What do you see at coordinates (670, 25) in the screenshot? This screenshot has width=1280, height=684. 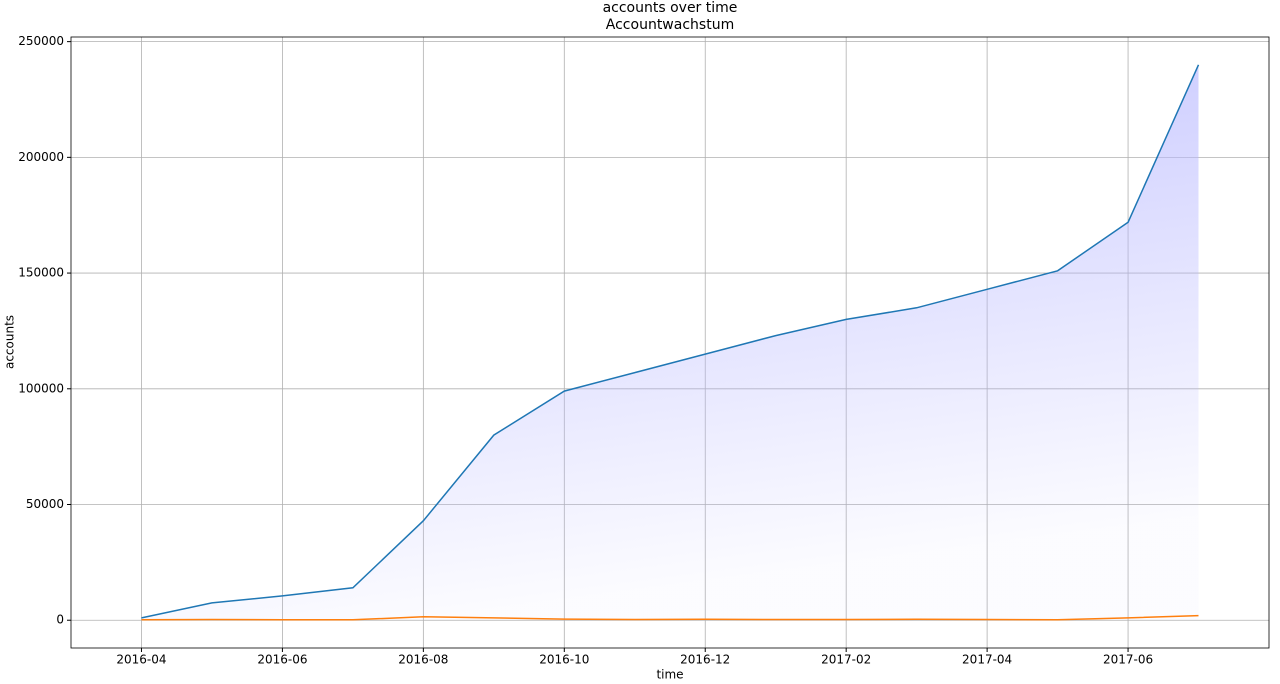 I see `chart-subtitle: Accountwachstum` at bounding box center [670, 25].